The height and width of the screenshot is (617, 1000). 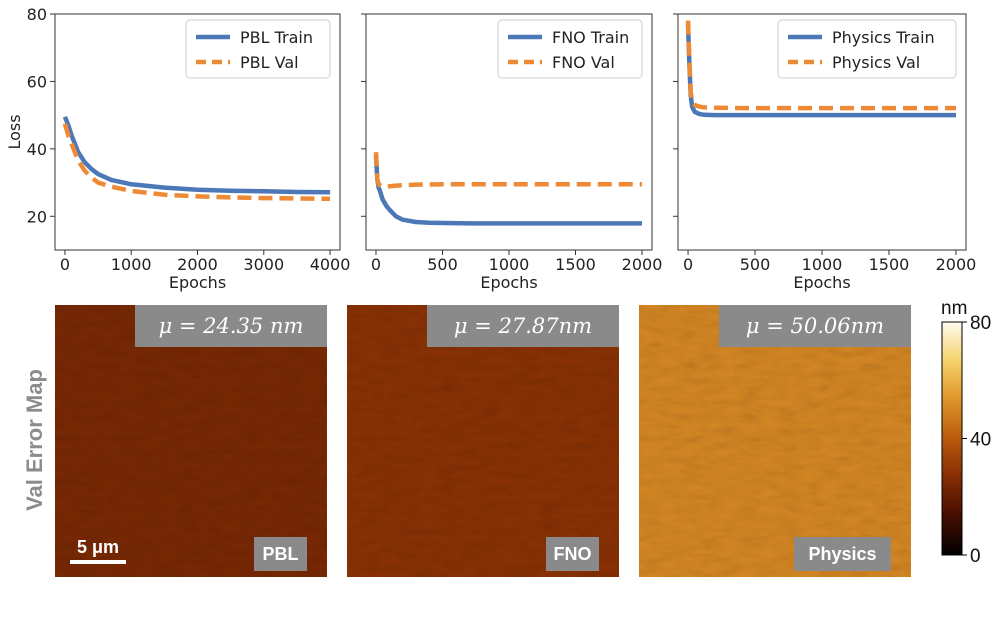 I want to click on error-map-physics: μ = 50.06nm Physics, so click(x=775, y=441).